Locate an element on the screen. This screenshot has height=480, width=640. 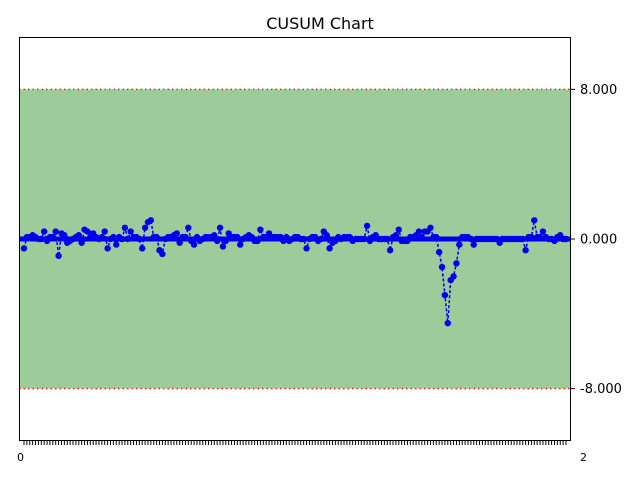
y-tick-label: 0.000 is located at coordinates (598, 240).